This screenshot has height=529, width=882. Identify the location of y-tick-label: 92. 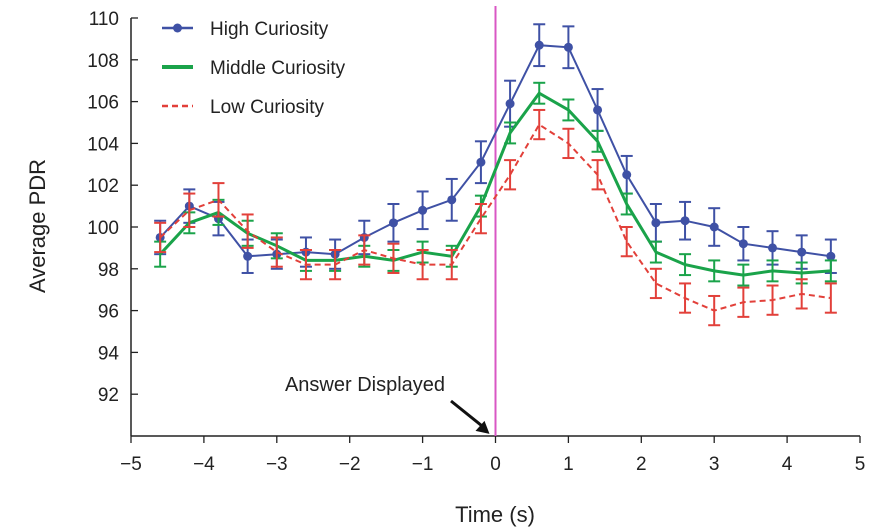
(108, 395).